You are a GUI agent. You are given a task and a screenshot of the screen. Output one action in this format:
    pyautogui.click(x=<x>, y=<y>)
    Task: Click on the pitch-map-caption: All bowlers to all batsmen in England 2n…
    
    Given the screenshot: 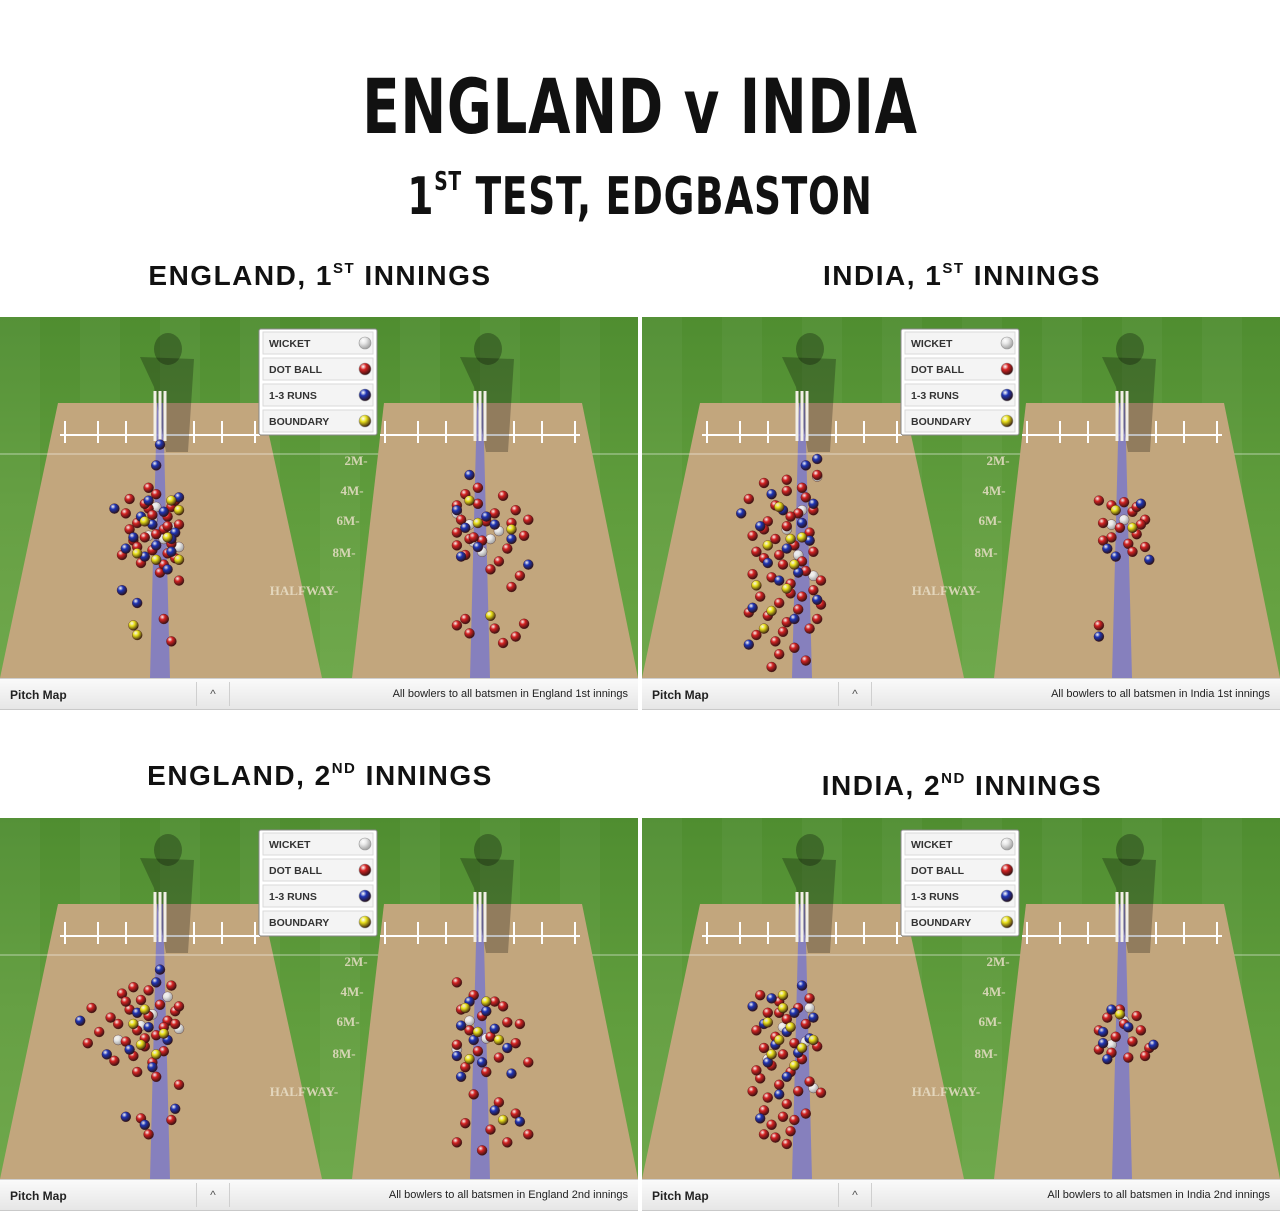 What is the action you would take?
    pyautogui.click(x=508, y=1195)
    